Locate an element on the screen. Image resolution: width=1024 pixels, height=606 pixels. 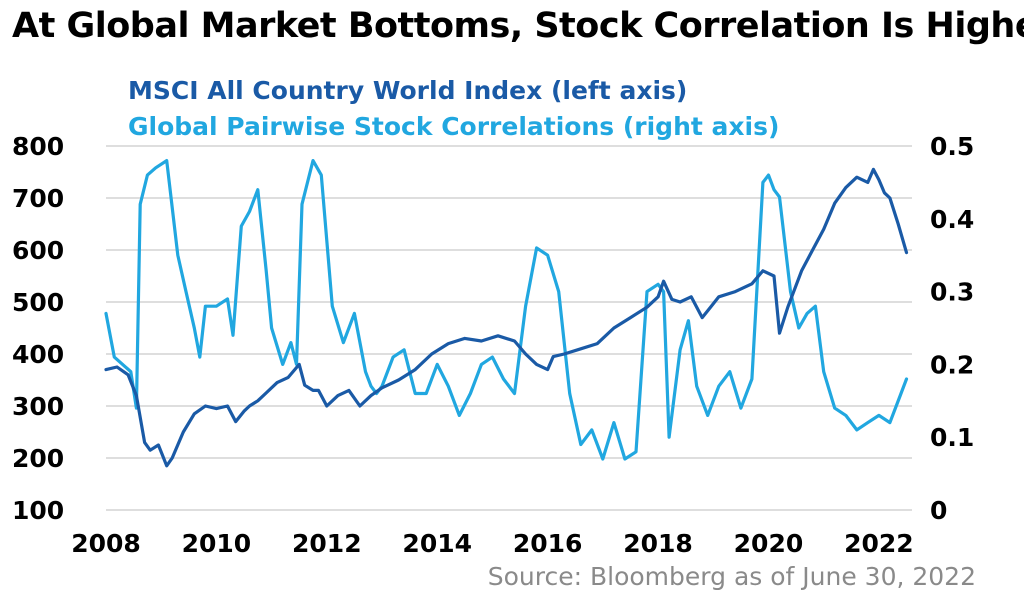
right-tick-label: 0.5 is located at coordinates (952, 146).